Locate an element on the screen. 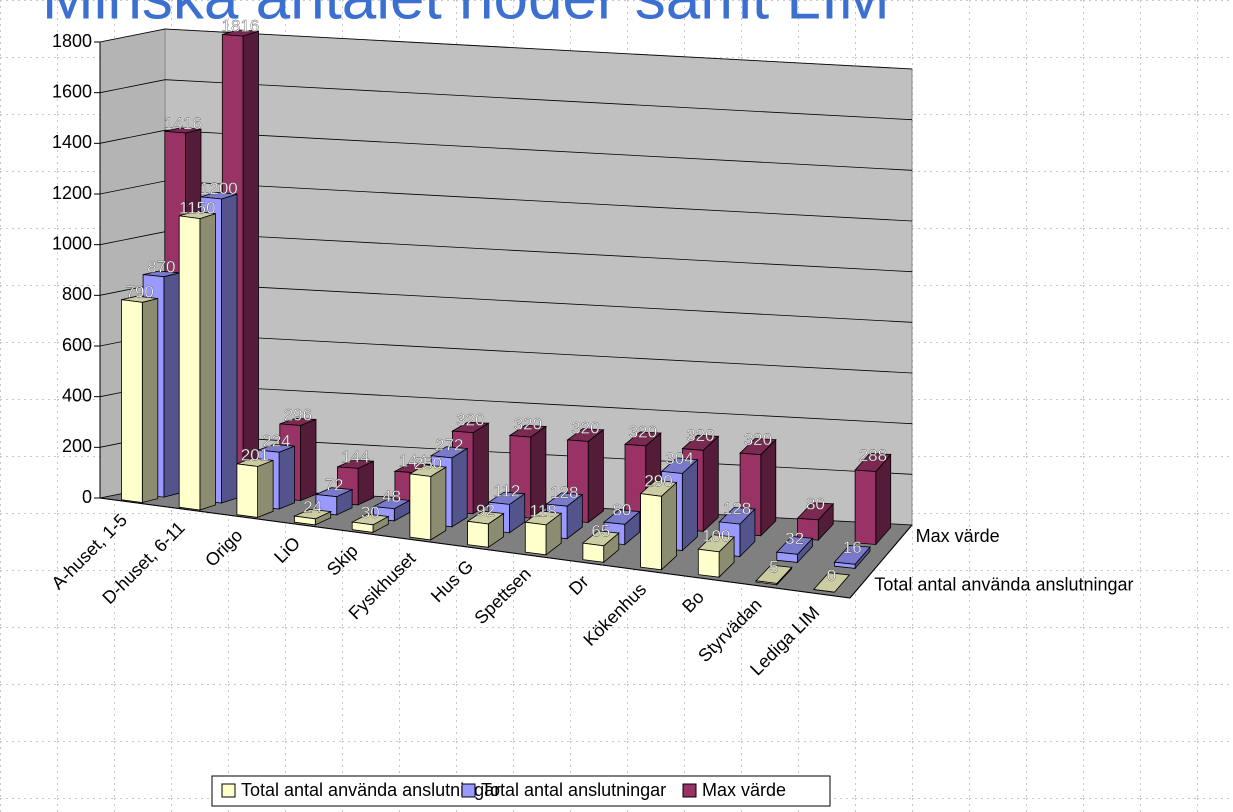 The image size is (1233, 812). value-label: 272 is located at coordinates (449, 445).